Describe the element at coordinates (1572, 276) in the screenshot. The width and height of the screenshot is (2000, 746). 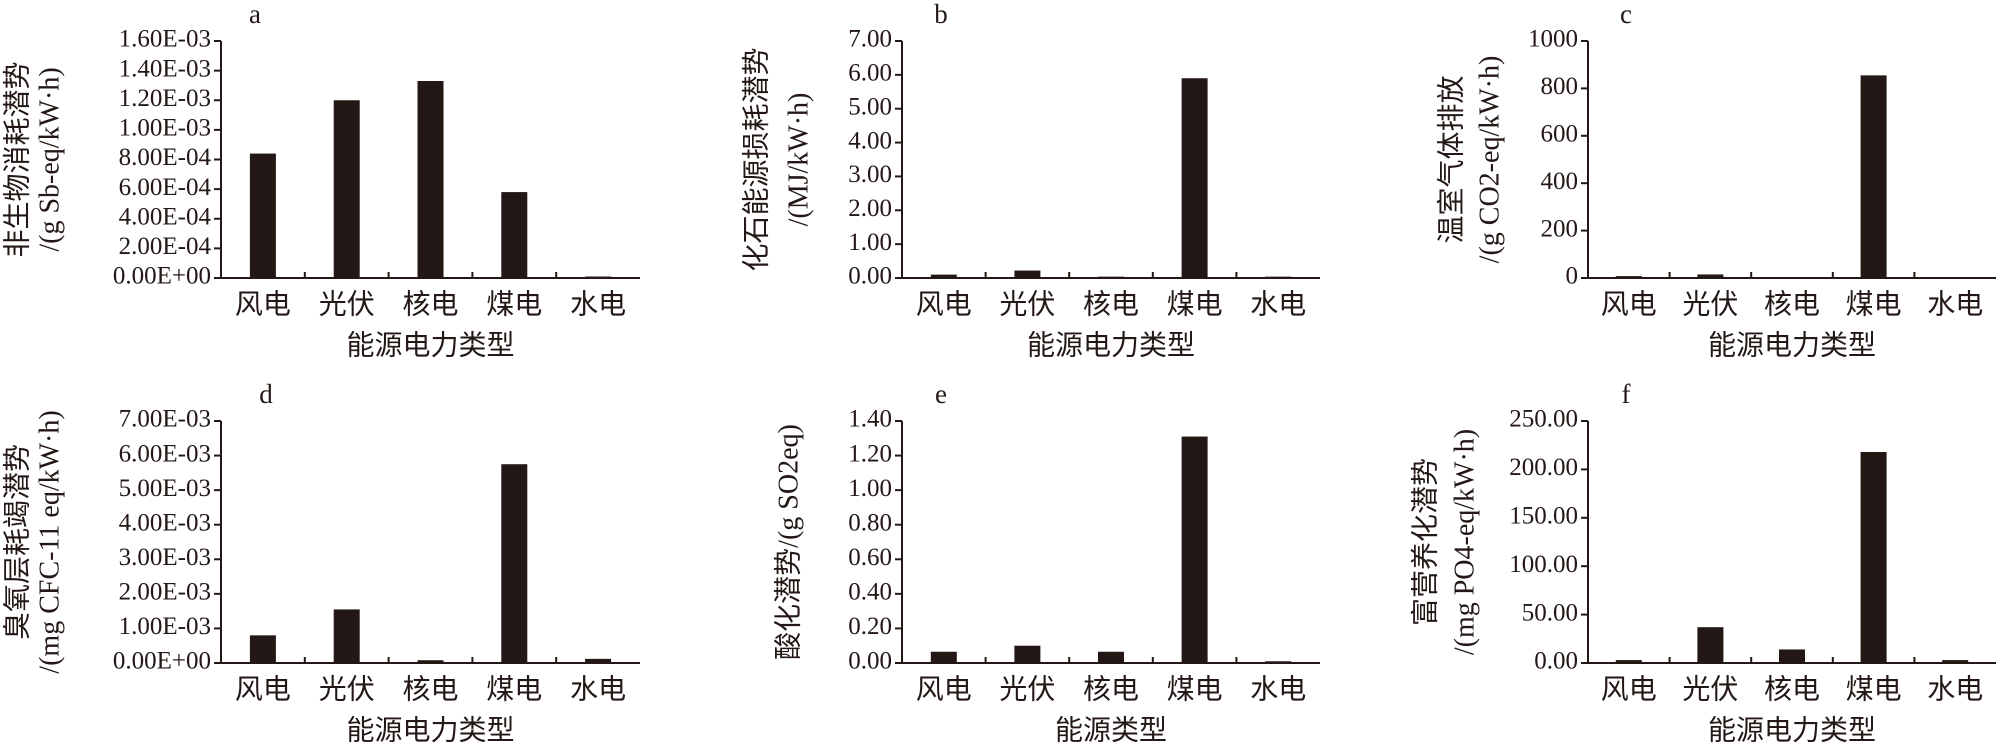
I see `y-tick-label: 0` at that location.